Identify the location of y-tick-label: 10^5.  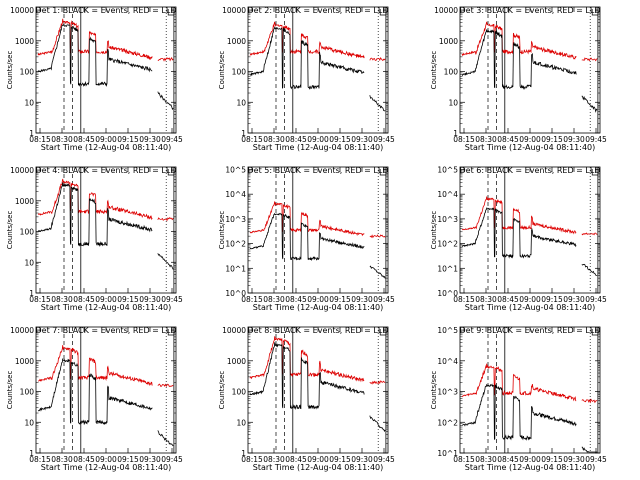
(235, 169).